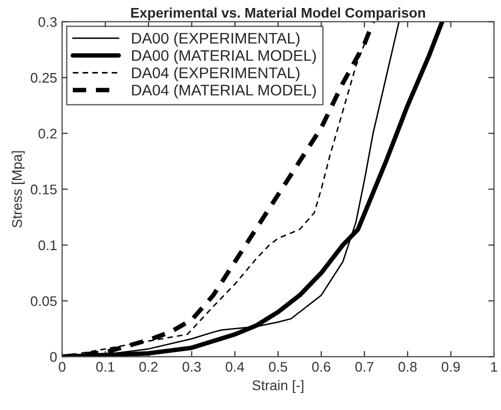  What do you see at coordinates (47, 22) in the screenshot?
I see `y-tick-label: 0.3` at bounding box center [47, 22].